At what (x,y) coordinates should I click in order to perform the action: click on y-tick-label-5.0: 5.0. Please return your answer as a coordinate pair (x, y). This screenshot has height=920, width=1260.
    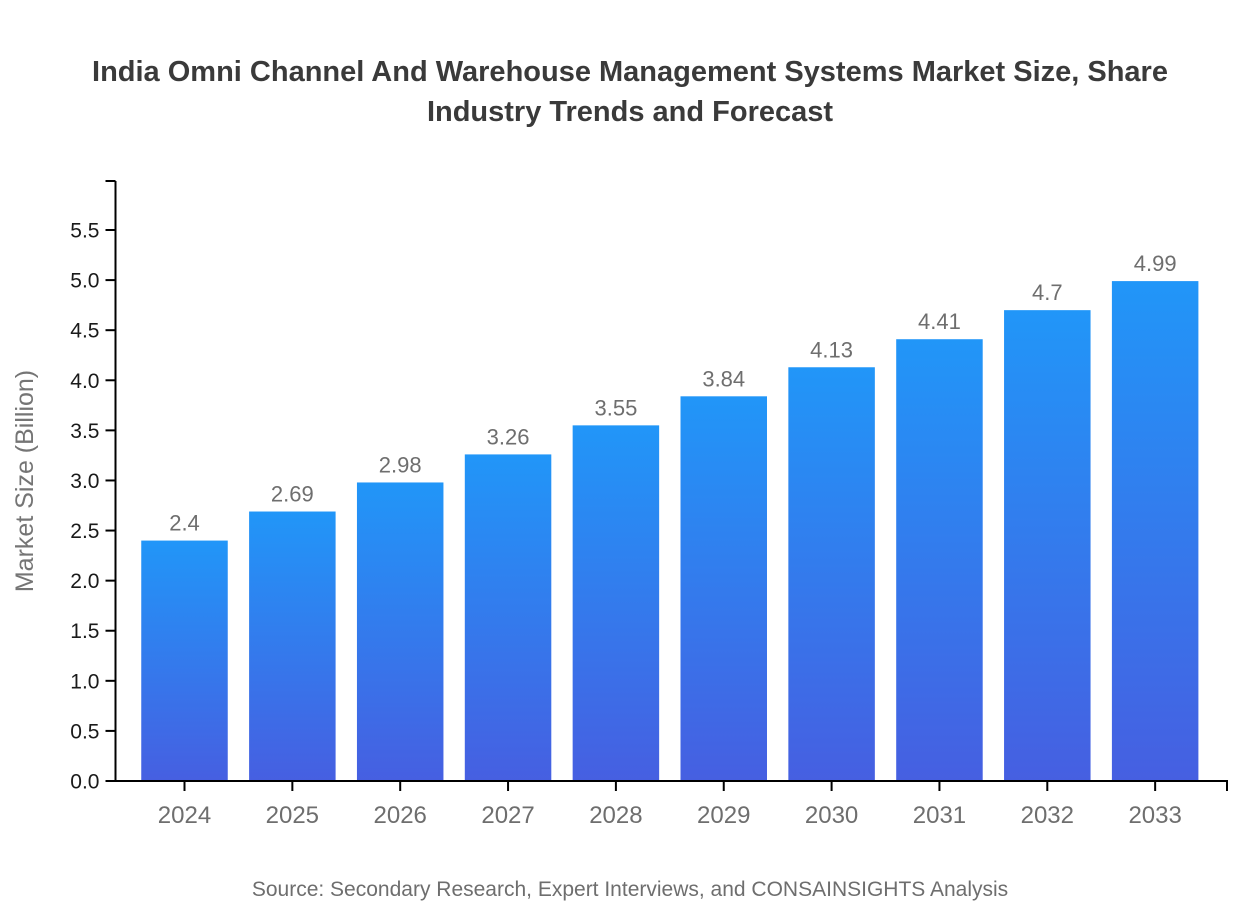
    Looking at the image, I should click on (84, 281).